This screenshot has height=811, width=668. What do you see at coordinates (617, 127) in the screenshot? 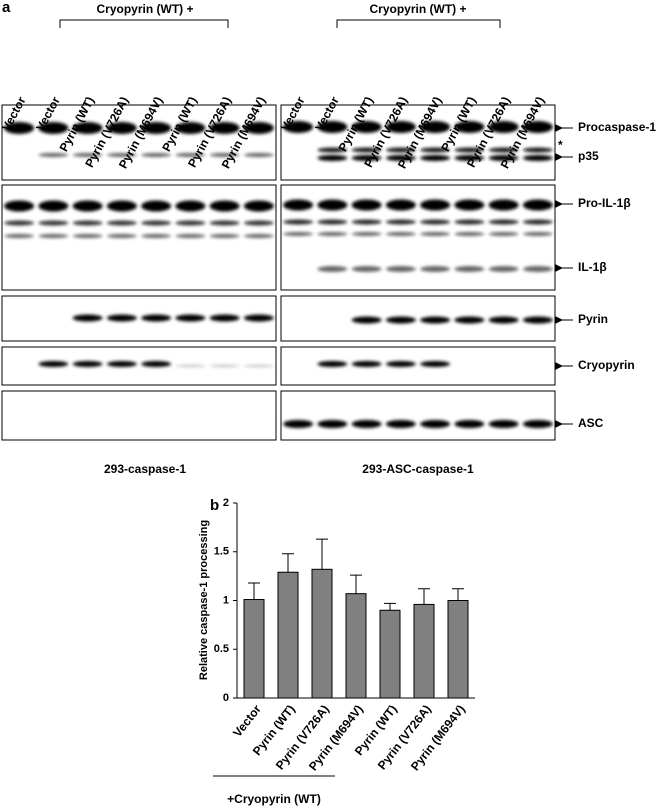
I see `blot-label: Procaspase-1` at bounding box center [617, 127].